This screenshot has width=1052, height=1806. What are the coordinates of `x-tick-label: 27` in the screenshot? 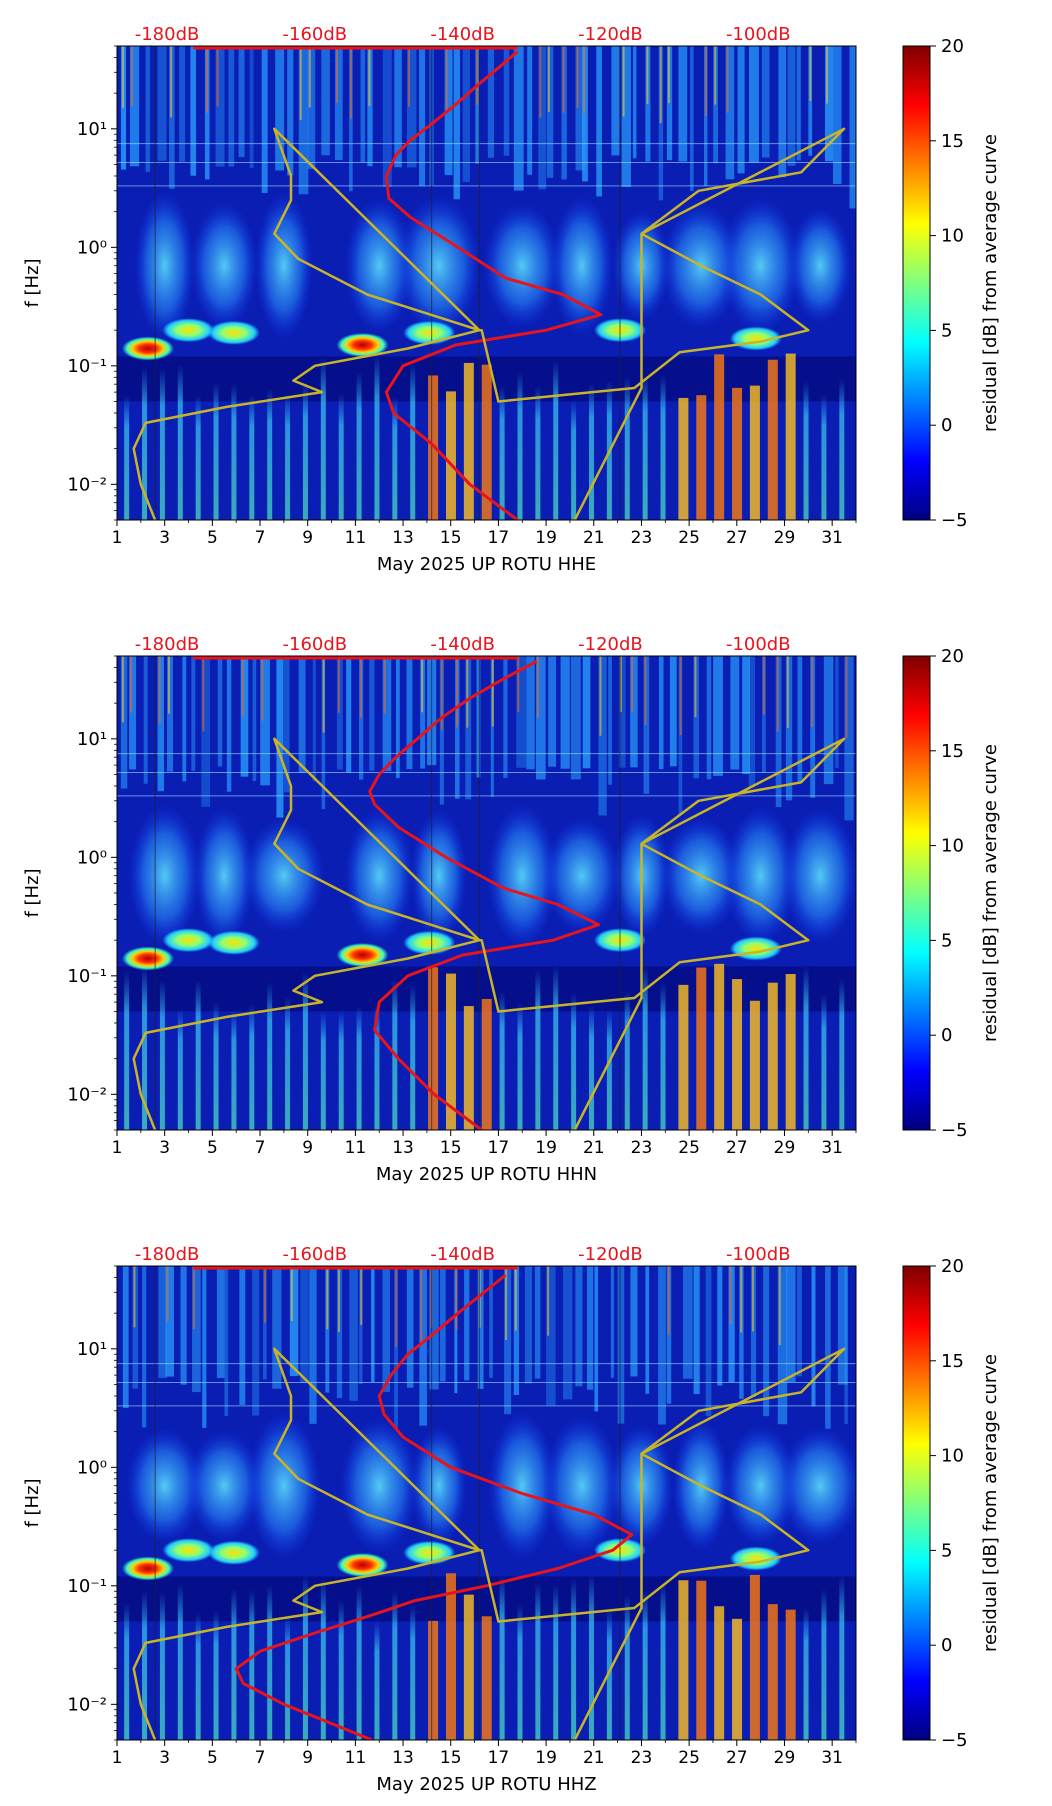 It's located at (737, 1758).